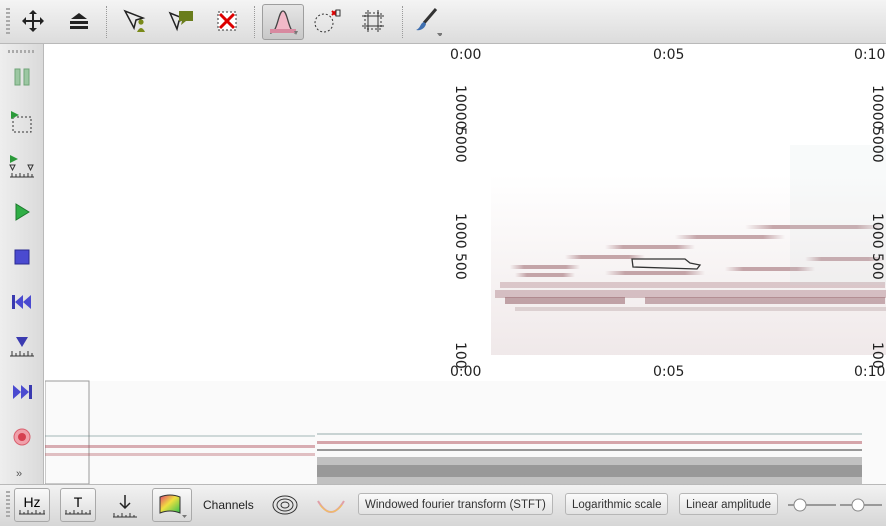 The image size is (886, 526). I want to click on brush-icon, so click(429, 22).